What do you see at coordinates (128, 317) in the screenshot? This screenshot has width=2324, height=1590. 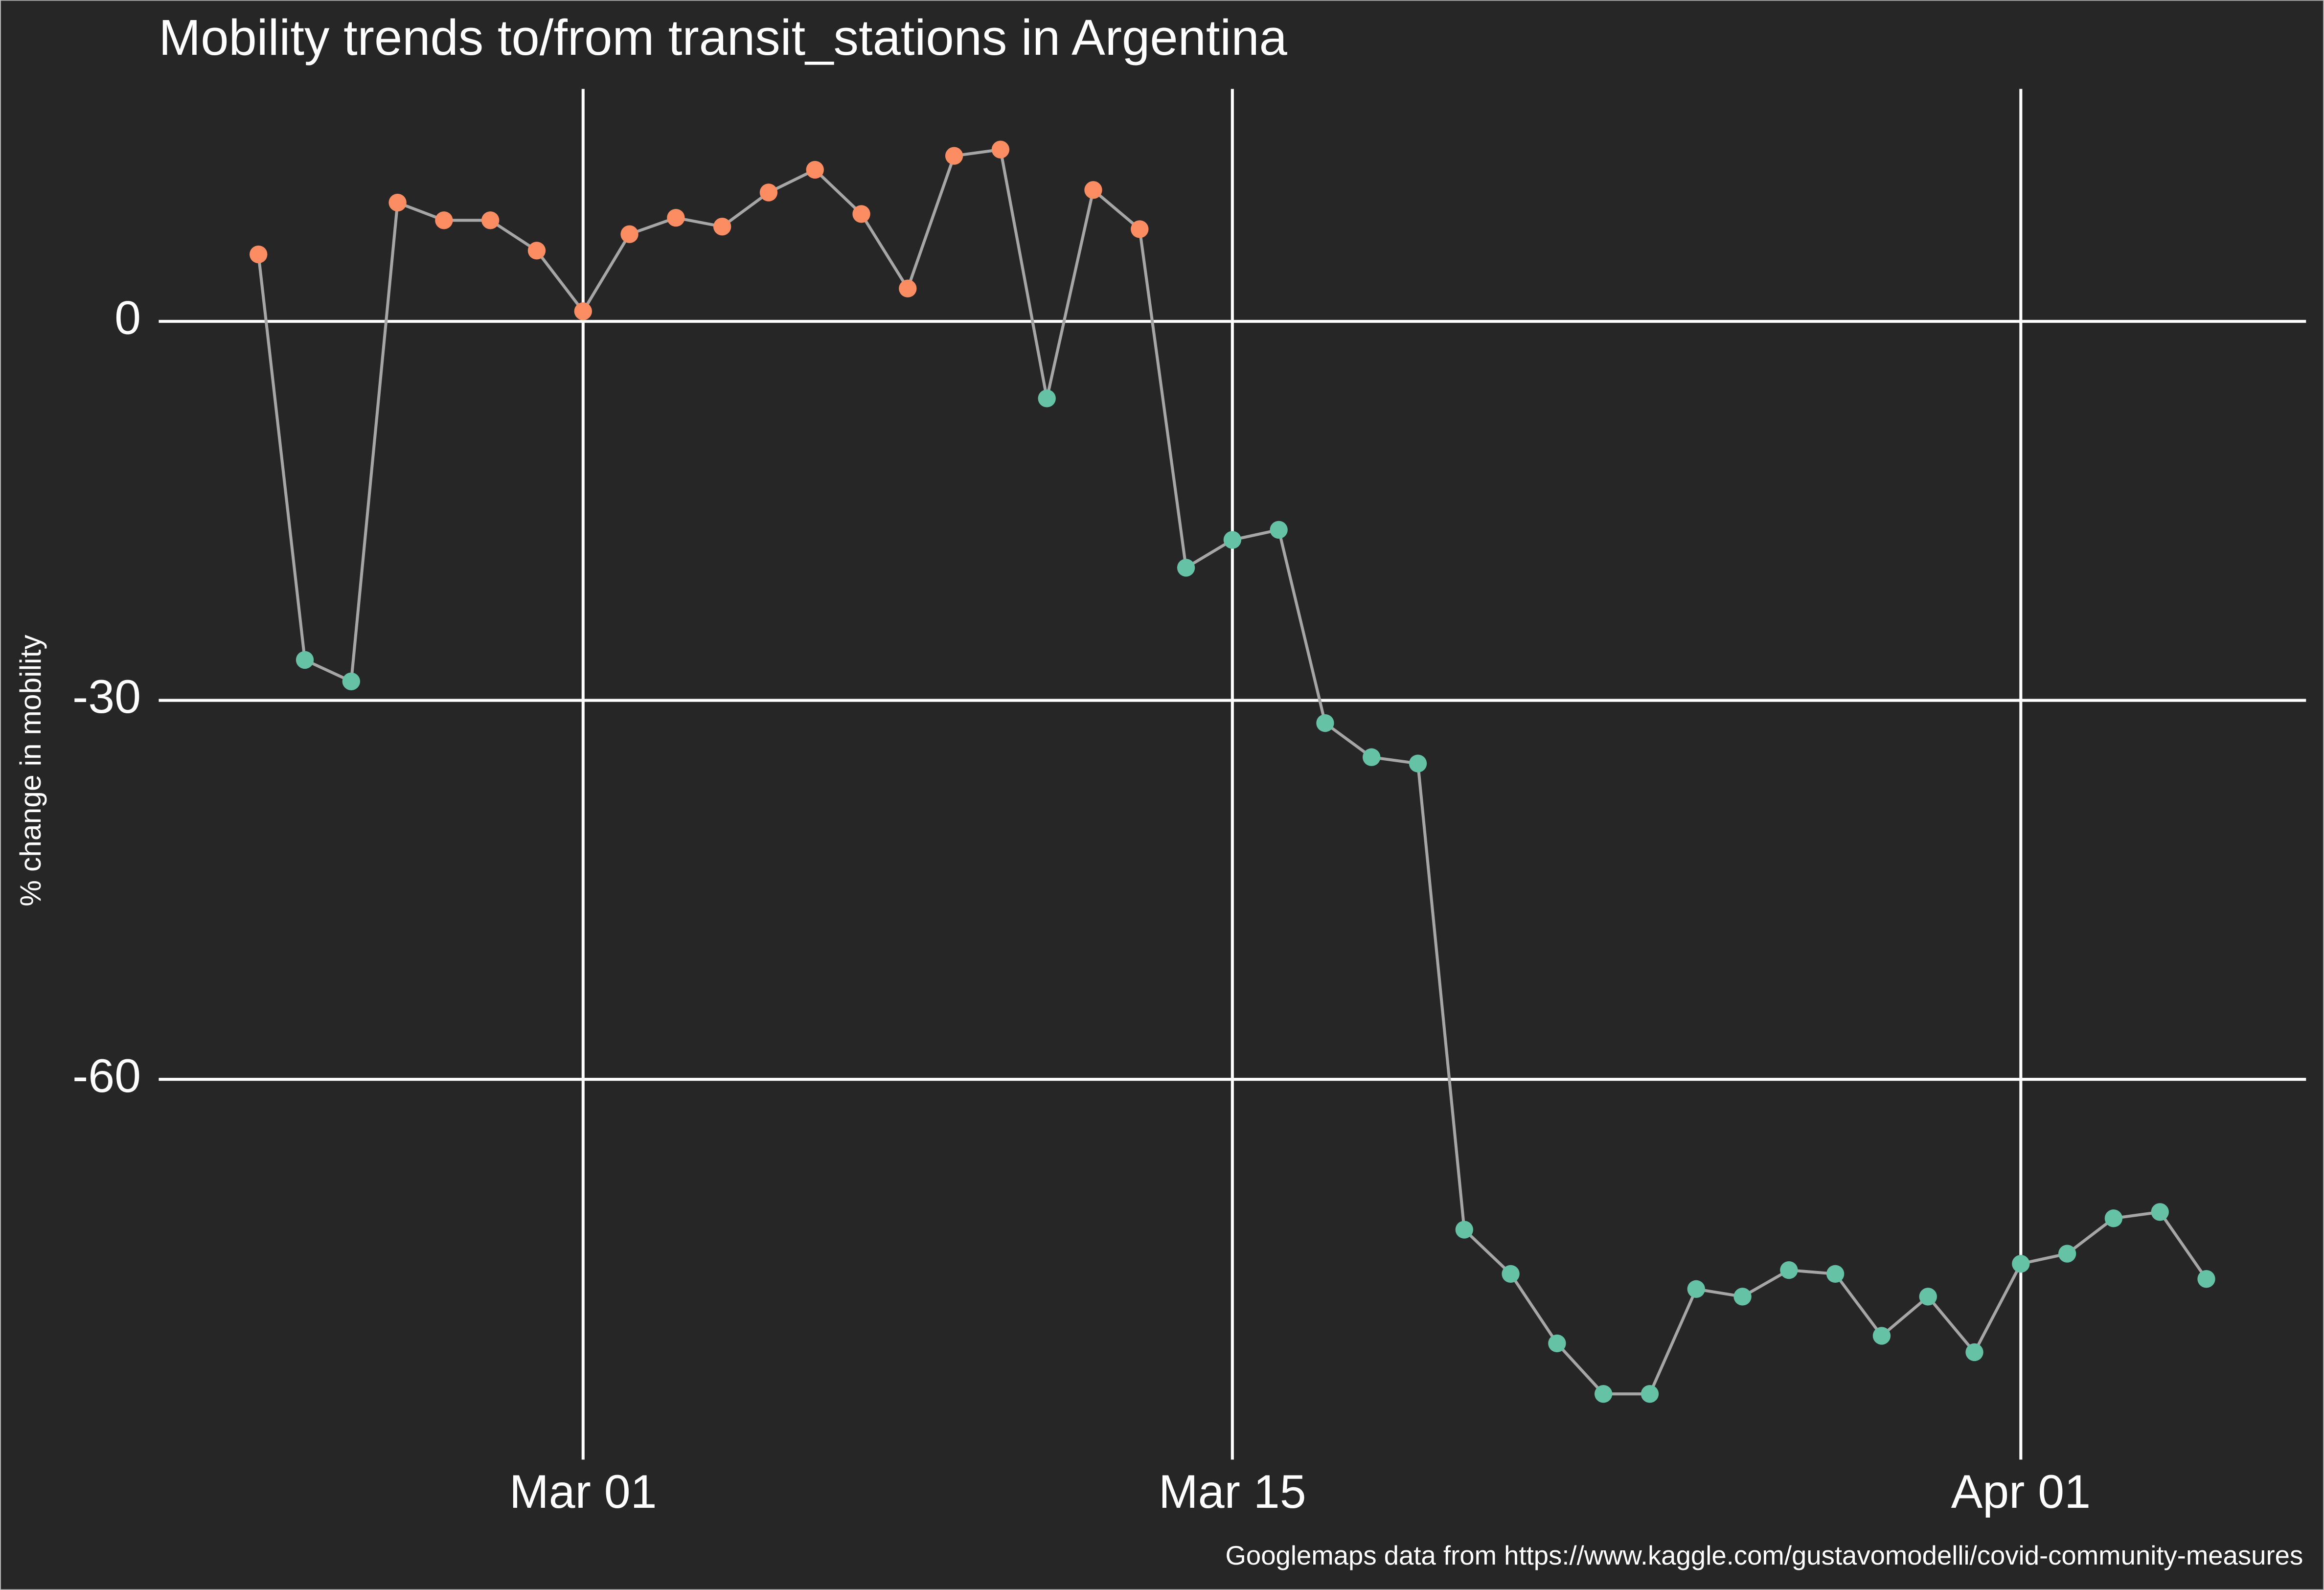 I see `y-tick-label: 0` at bounding box center [128, 317].